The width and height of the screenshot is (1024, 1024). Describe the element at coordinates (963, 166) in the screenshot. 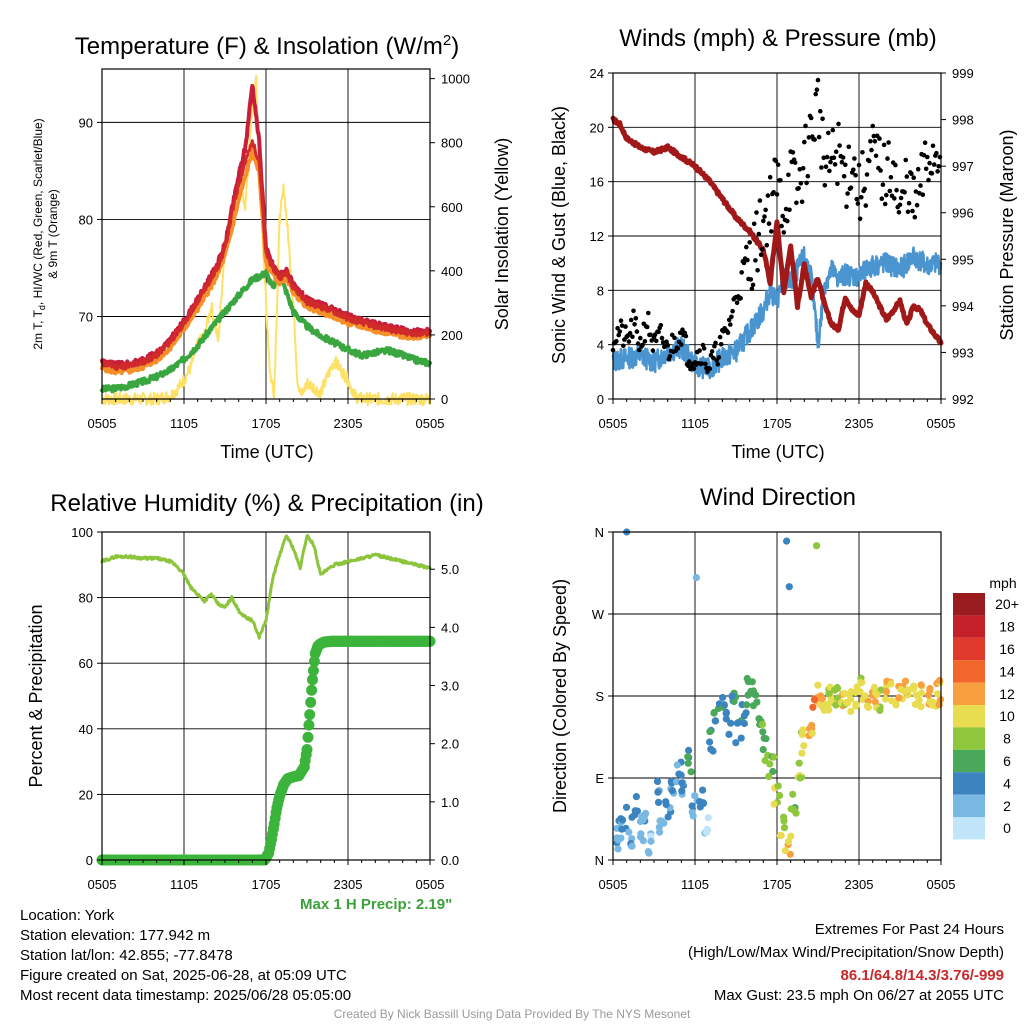

I see `y-tick-label: 997` at that location.